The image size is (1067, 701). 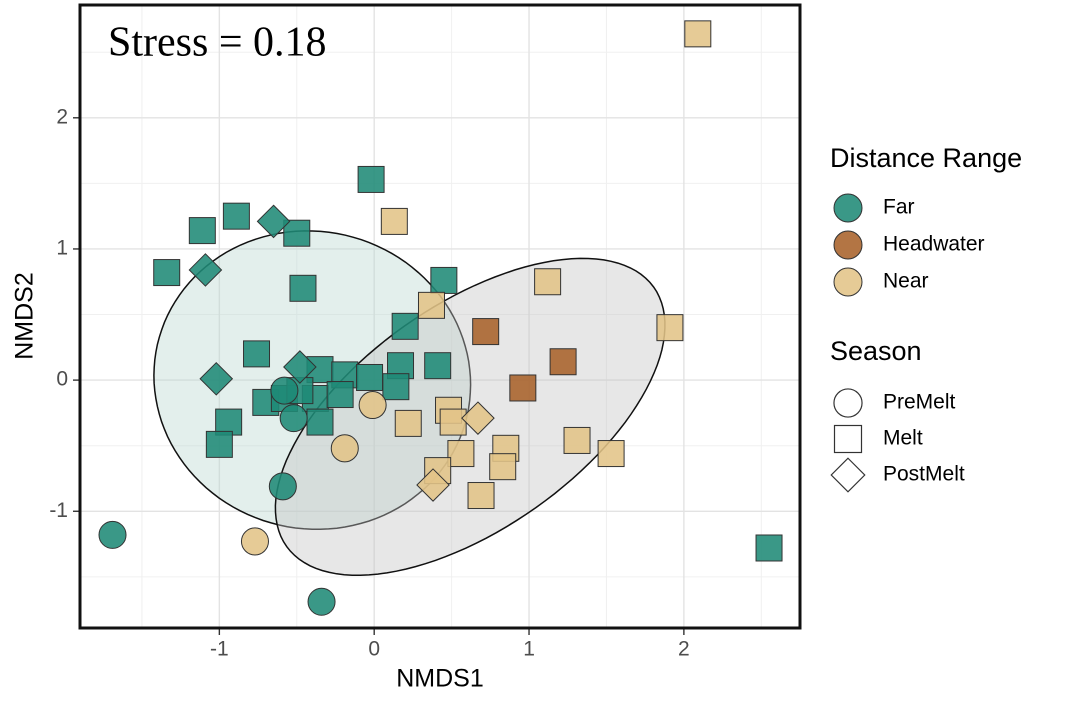 I want to click on x-tick-label: 2, so click(x=684, y=649).